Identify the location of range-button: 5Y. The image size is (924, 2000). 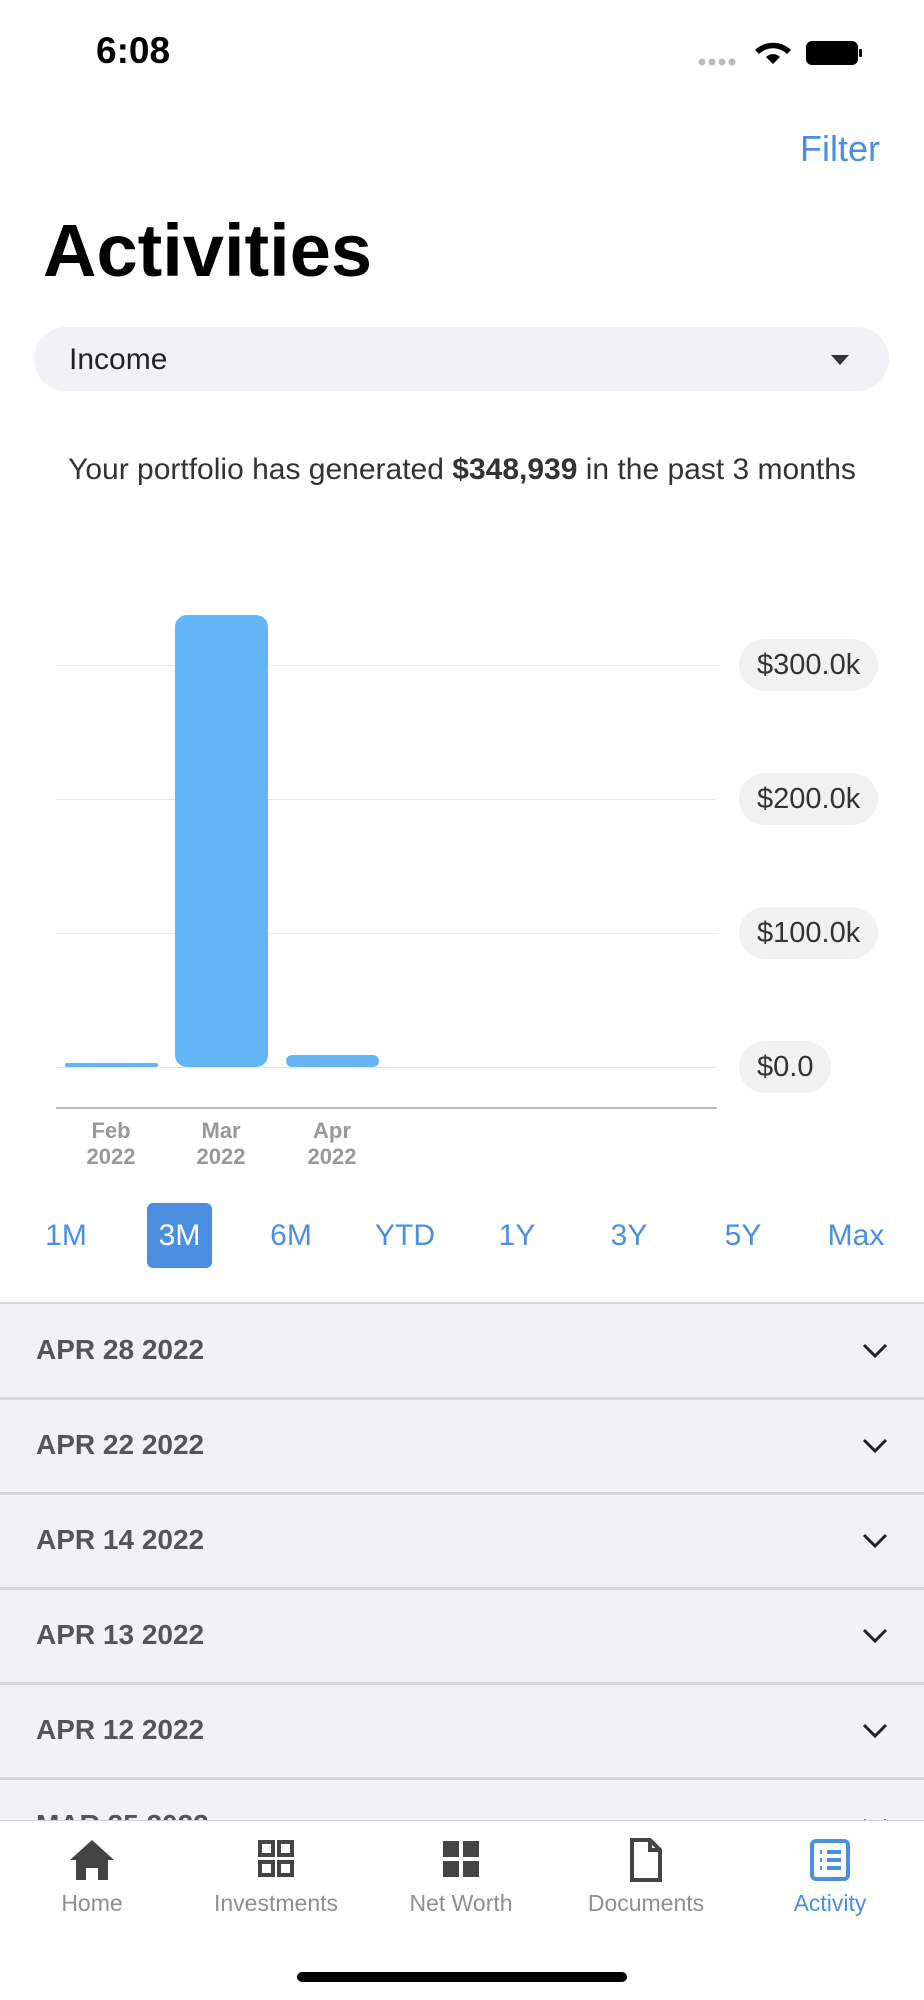
(743, 1235).